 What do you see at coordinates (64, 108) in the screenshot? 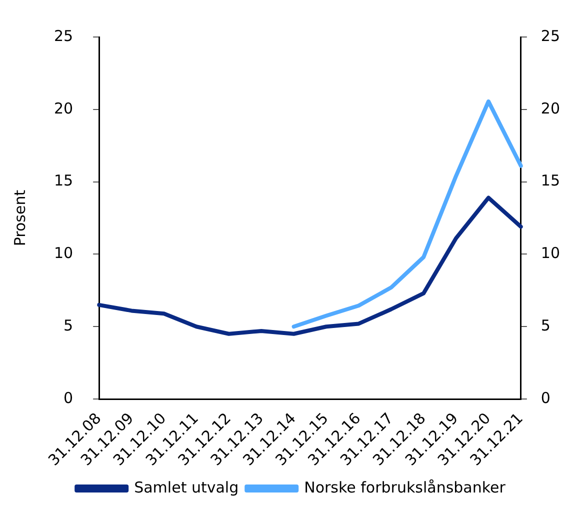
I see `y-tick-label: 20` at bounding box center [64, 108].